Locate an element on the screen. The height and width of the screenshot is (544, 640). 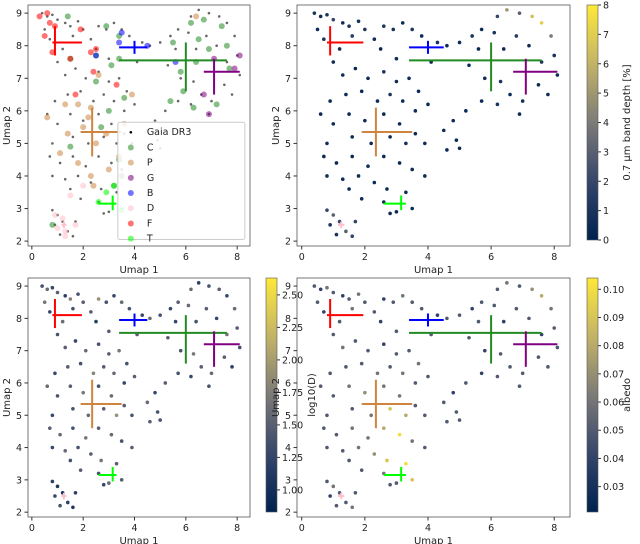
colorbar: 1.00 1.25 1.50 1.75 2.00 2.25 2.50 log10(D) is located at coordinates (291, 395).